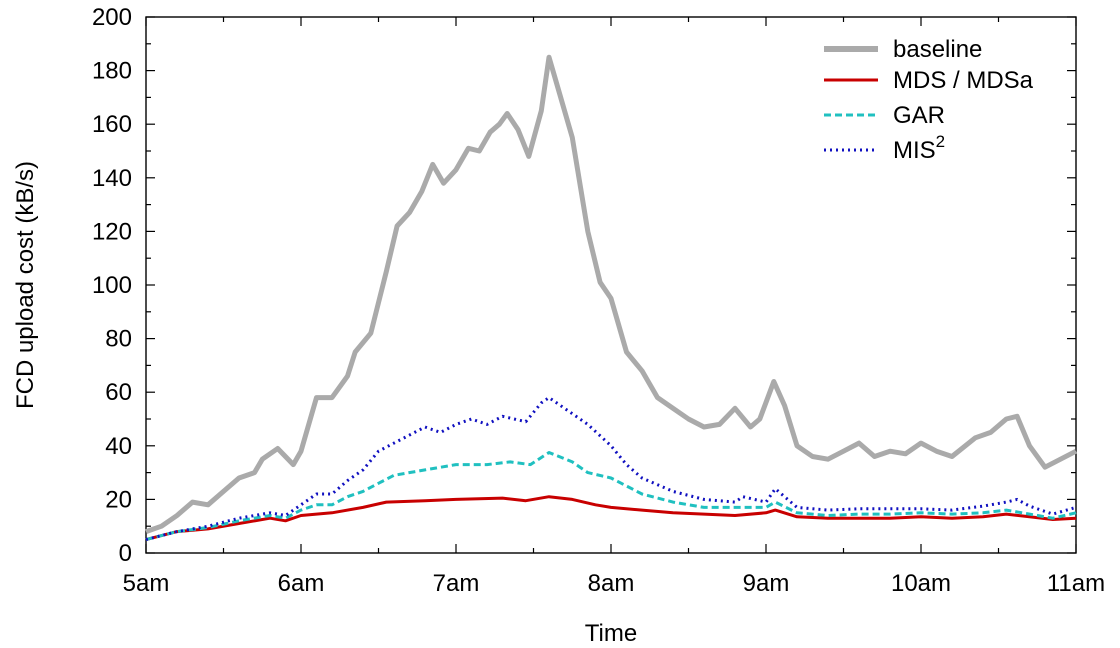  What do you see at coordinates (919, 115) in the screenshot?
I see `legend-label-gar: GAR` at bounding box center [919, 115].